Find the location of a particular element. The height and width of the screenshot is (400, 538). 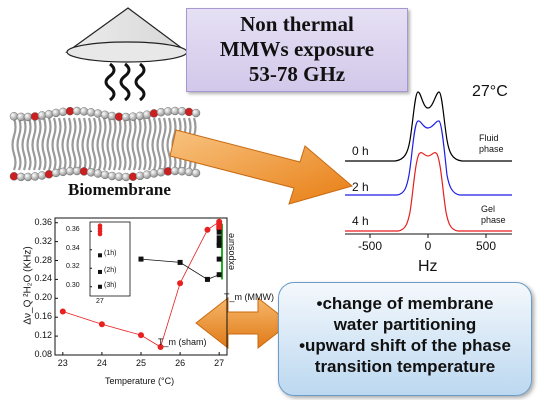

fluid-phase-label: Fluid phase is located at coordinates (491, 144).